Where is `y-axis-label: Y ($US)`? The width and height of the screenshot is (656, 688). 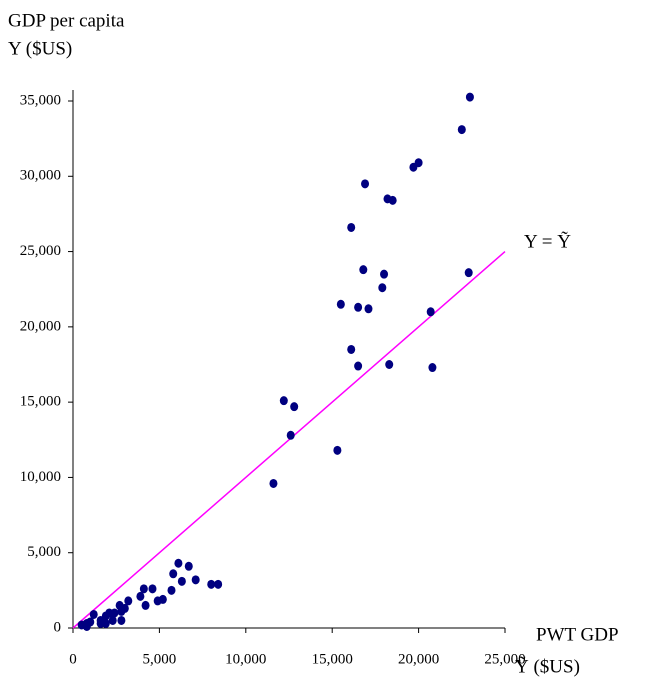 y-axis-label: Y ($US) is located at coordinates (40, 48).